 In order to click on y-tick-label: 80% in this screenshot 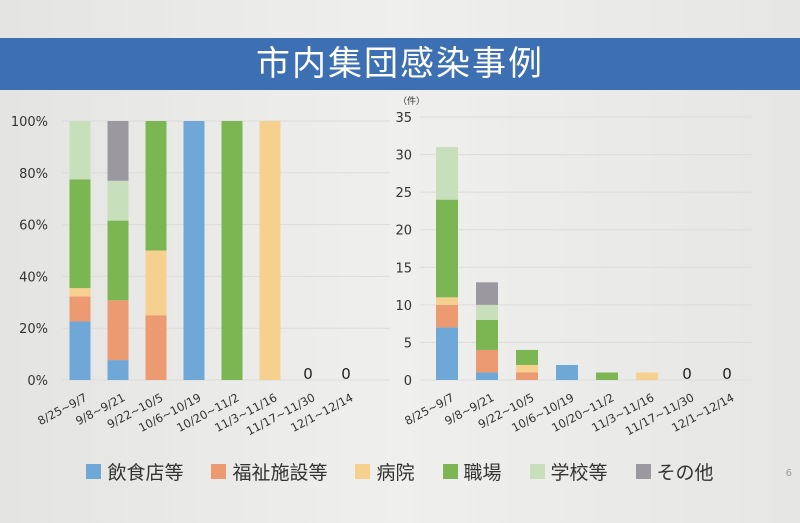, I will do `click(33, 174)`.